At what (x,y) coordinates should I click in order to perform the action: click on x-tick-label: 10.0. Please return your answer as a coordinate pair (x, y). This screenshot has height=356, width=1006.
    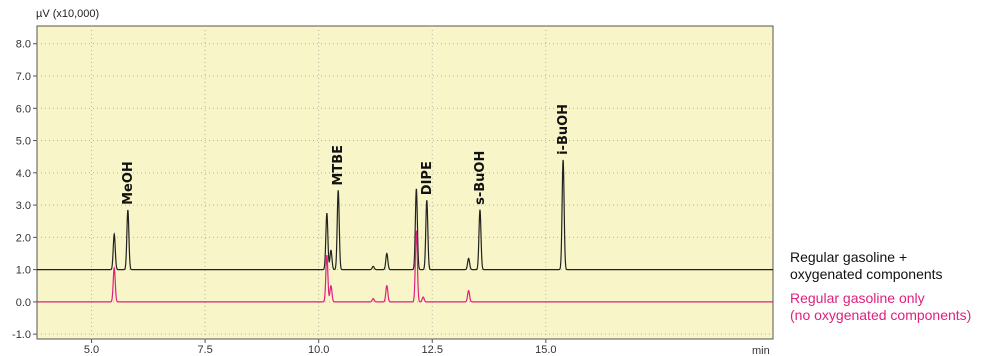
    Looking at the image, I should click on (318, 350).